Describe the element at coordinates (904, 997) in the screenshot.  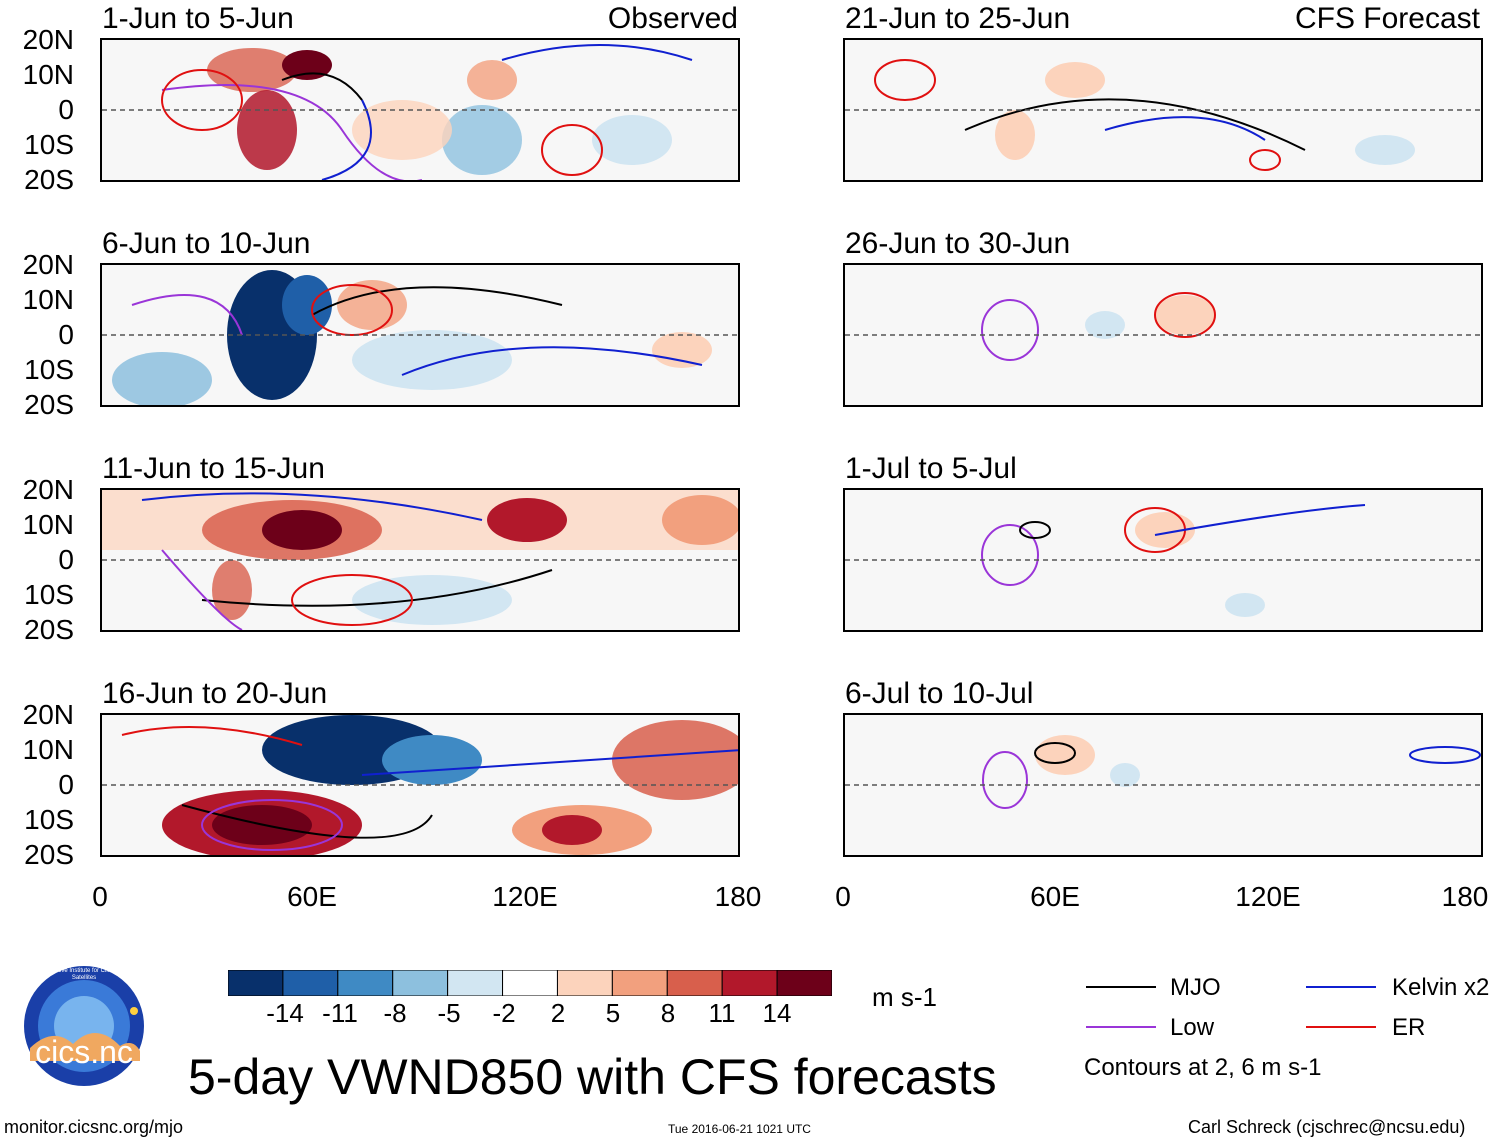
I see `colorbar-units: m s-1` at that location.